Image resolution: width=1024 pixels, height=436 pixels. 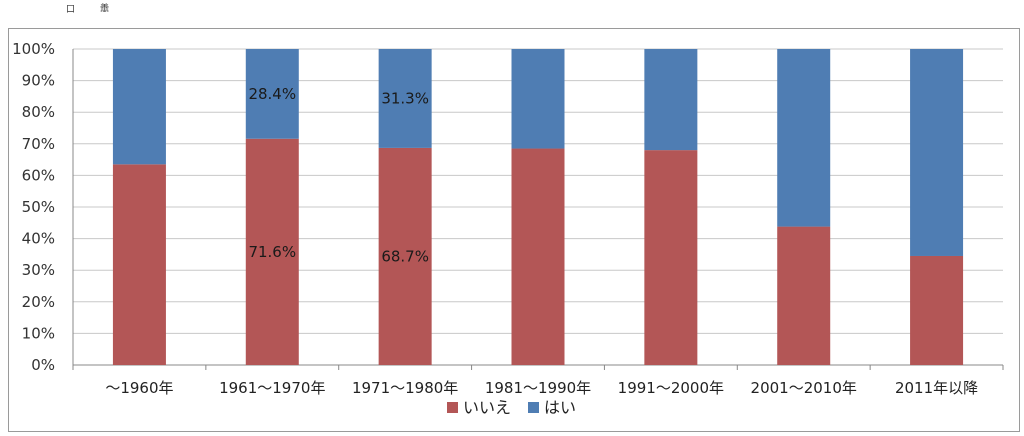 I want to click on data-label: 31.3%, so click(x=405, y=98).